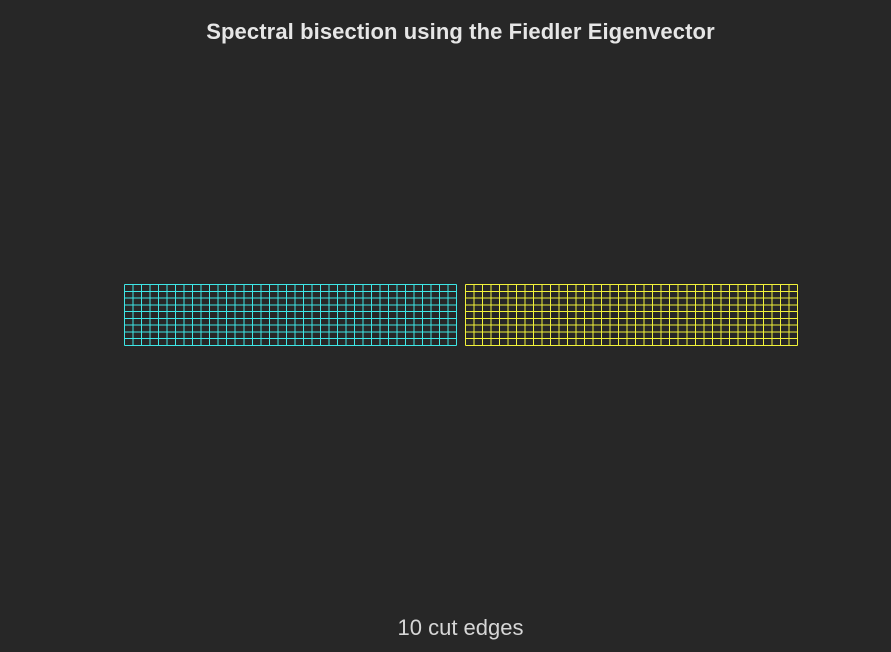 This screenshot has height=652, width=891. What do you see at coordinates (631, 315) in the screenshot?
I see `partition-right-mesh` at bounding box center [631, 315].